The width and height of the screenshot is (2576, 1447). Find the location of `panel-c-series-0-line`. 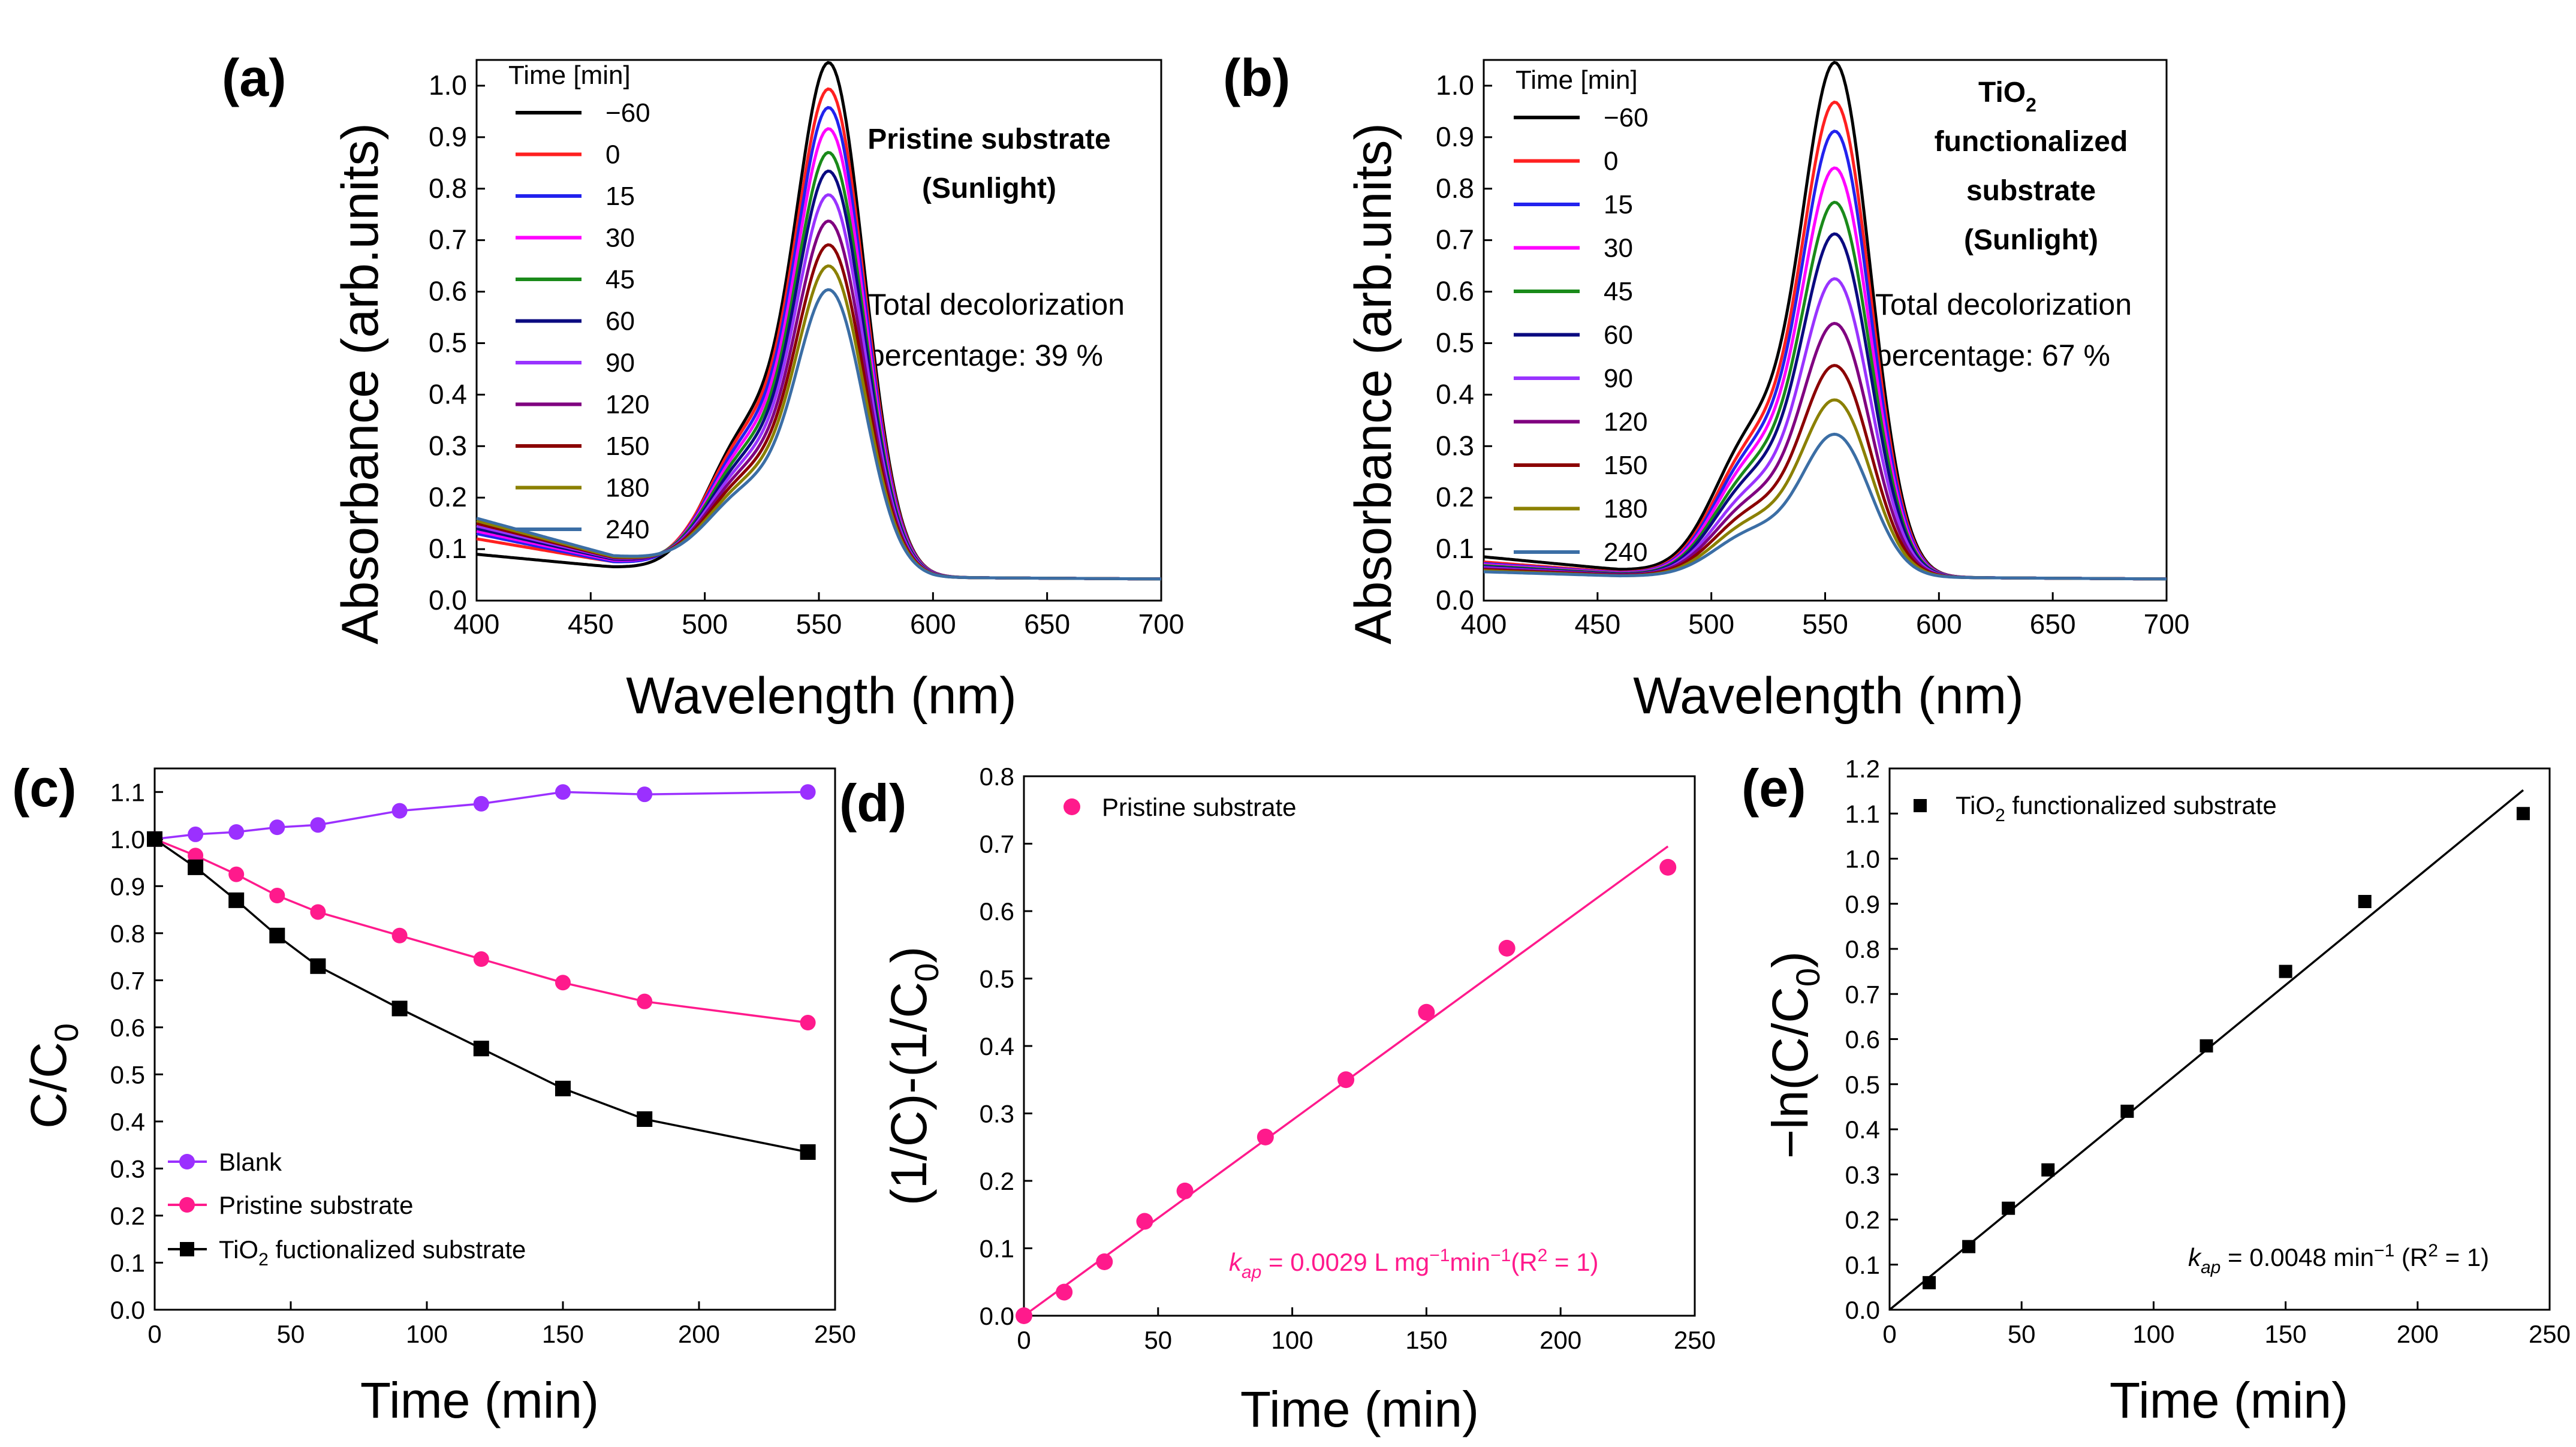

panel-c-series-0-line is located at coordinates (481, 815).